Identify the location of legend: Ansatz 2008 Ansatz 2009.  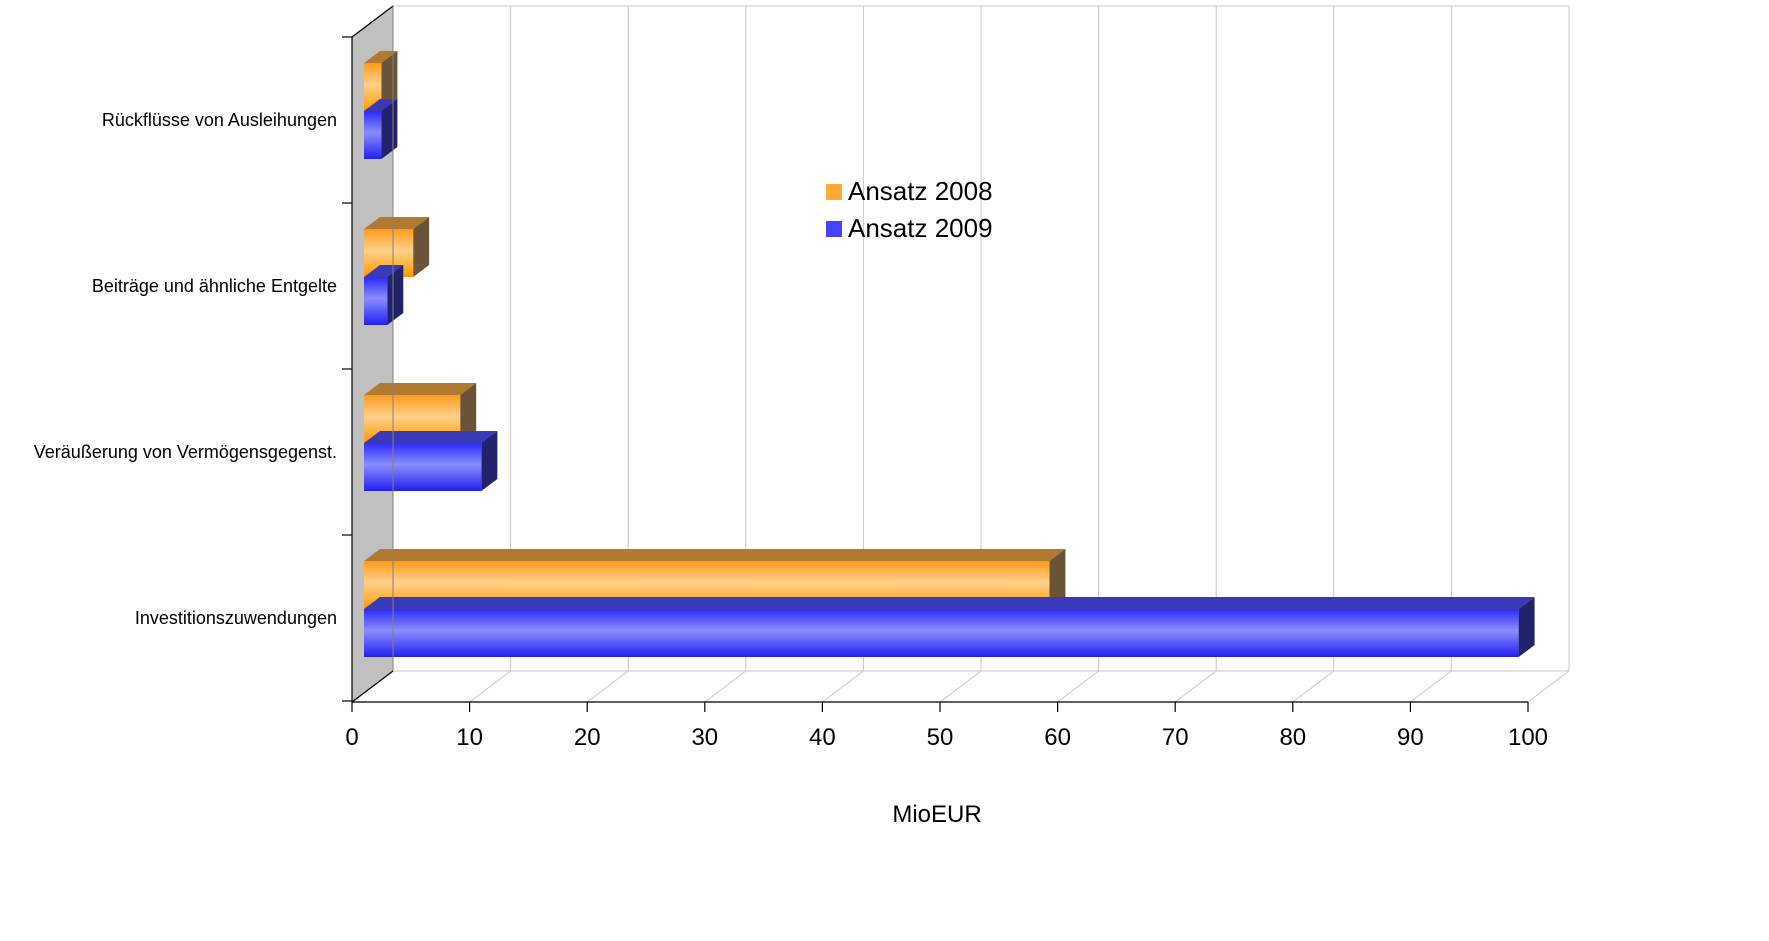
(909, 209).